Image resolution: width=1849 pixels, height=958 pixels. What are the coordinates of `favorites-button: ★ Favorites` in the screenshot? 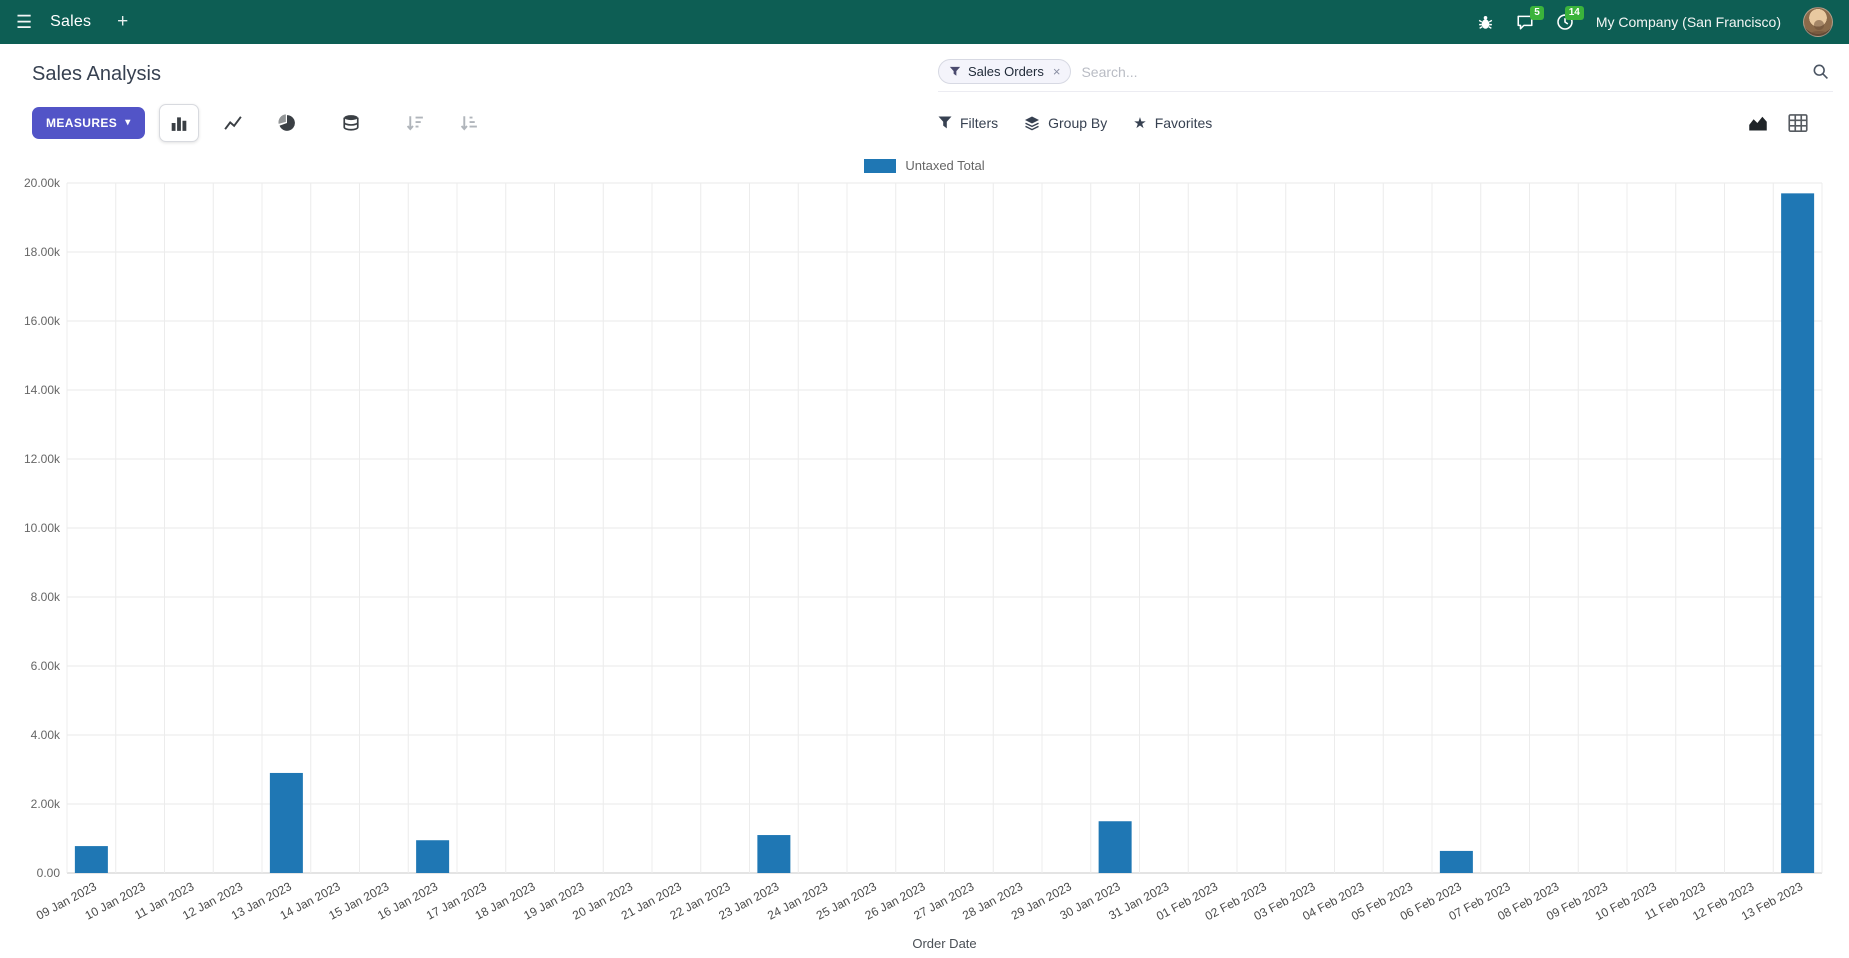 It's located at (1172, 123).